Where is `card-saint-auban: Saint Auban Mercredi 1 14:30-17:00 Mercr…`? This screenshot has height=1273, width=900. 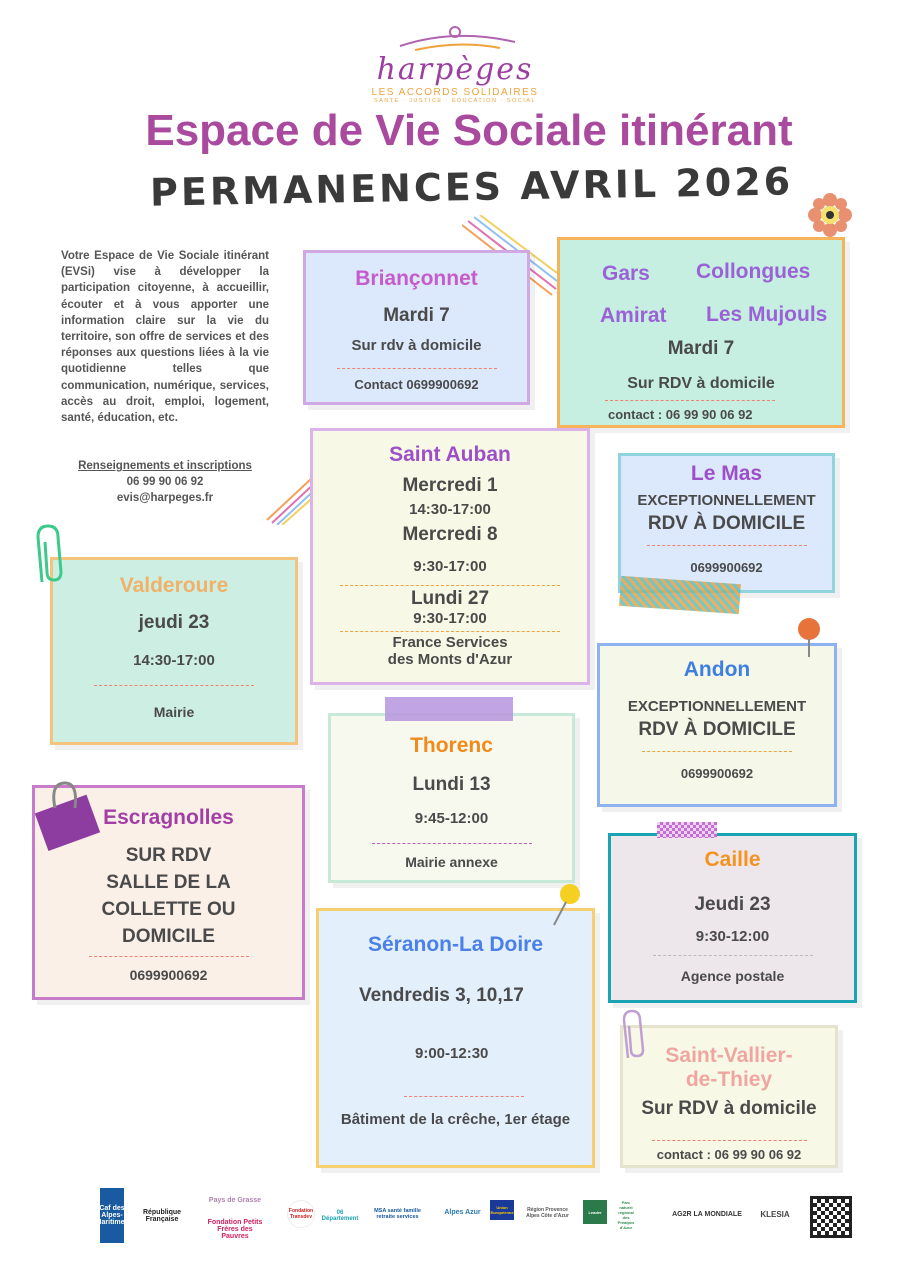
card-saint-auban: Saint Auban Mercredi 1 14:30-17:00 Mercr… is located at coordinates (450, 556).